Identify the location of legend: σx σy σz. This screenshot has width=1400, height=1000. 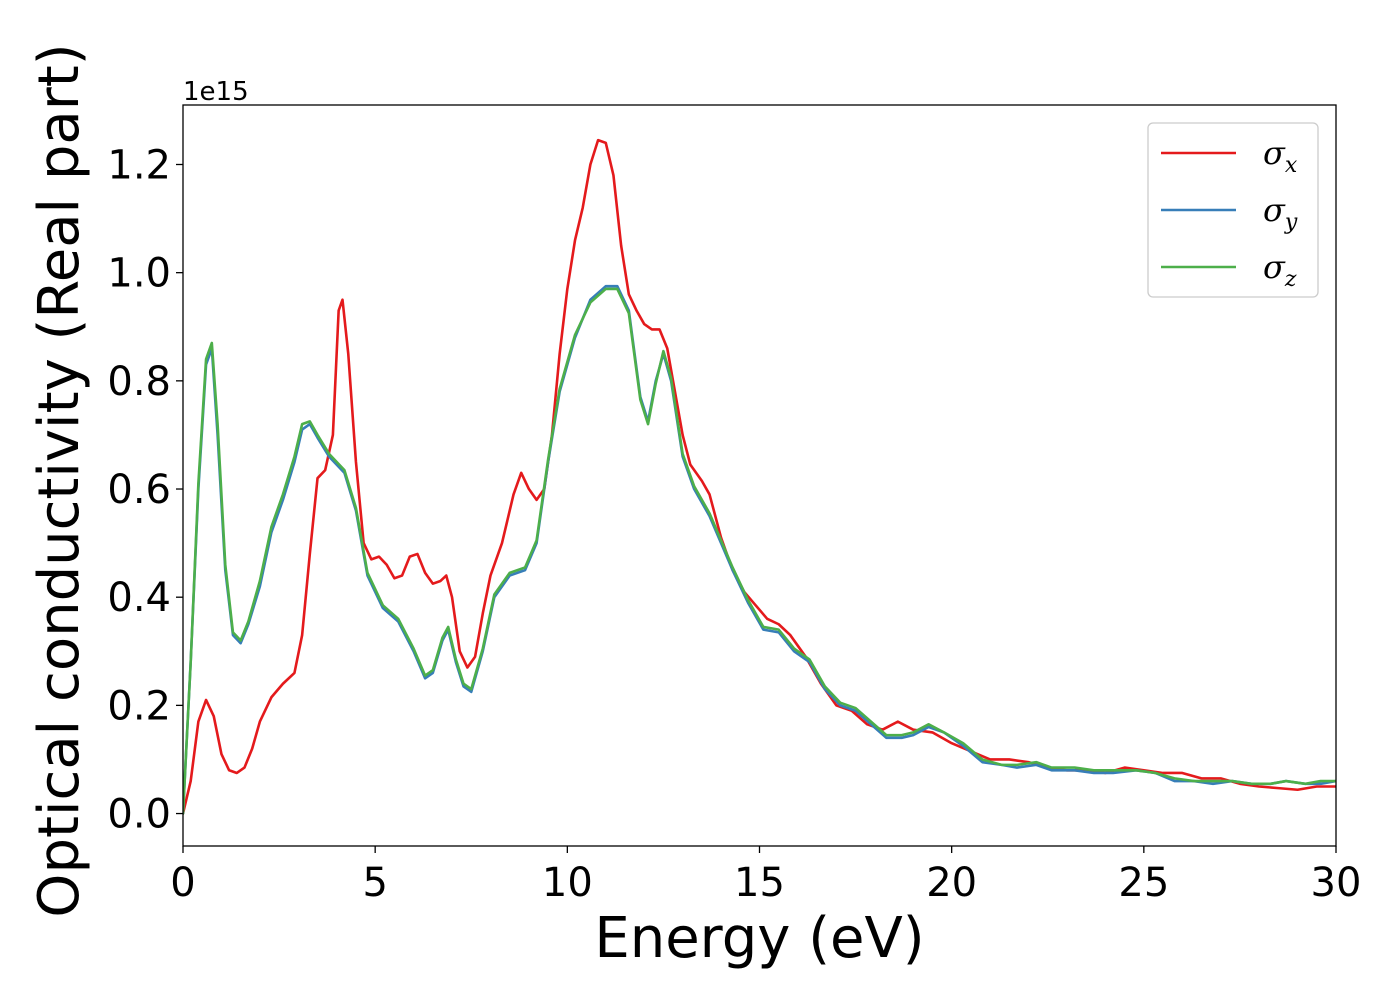
(1233, 210).